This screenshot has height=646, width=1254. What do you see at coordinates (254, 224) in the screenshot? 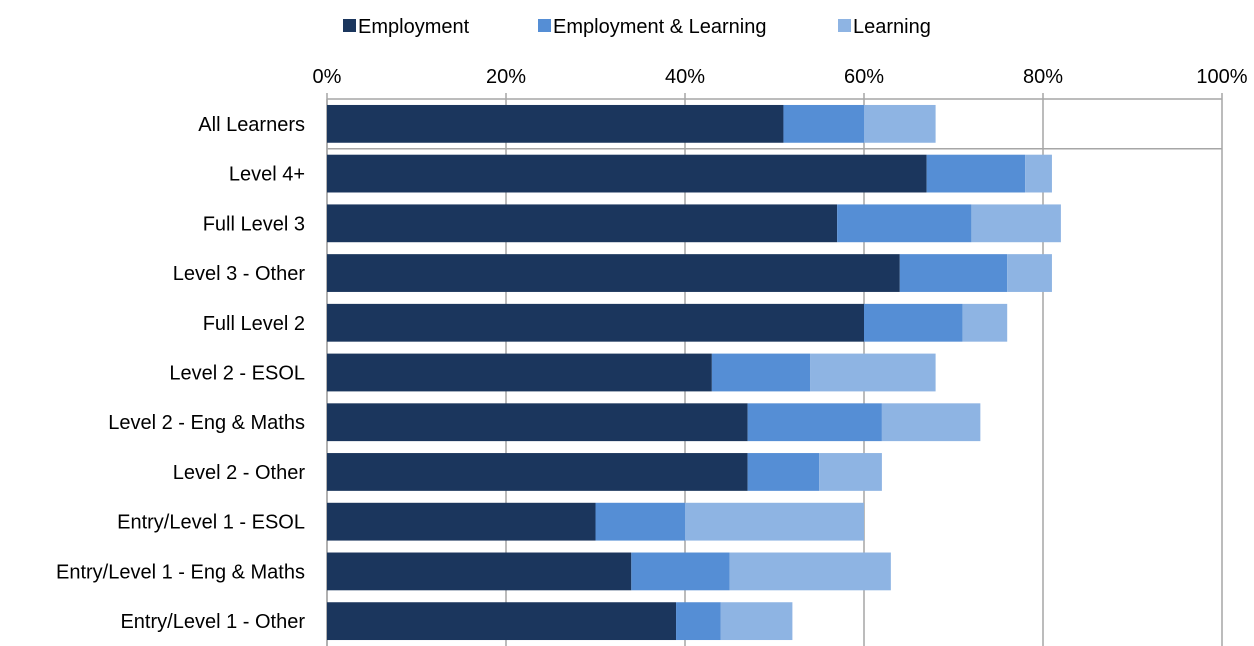
I see `category-label: Full Level 3` at bounding box center [254, 224].